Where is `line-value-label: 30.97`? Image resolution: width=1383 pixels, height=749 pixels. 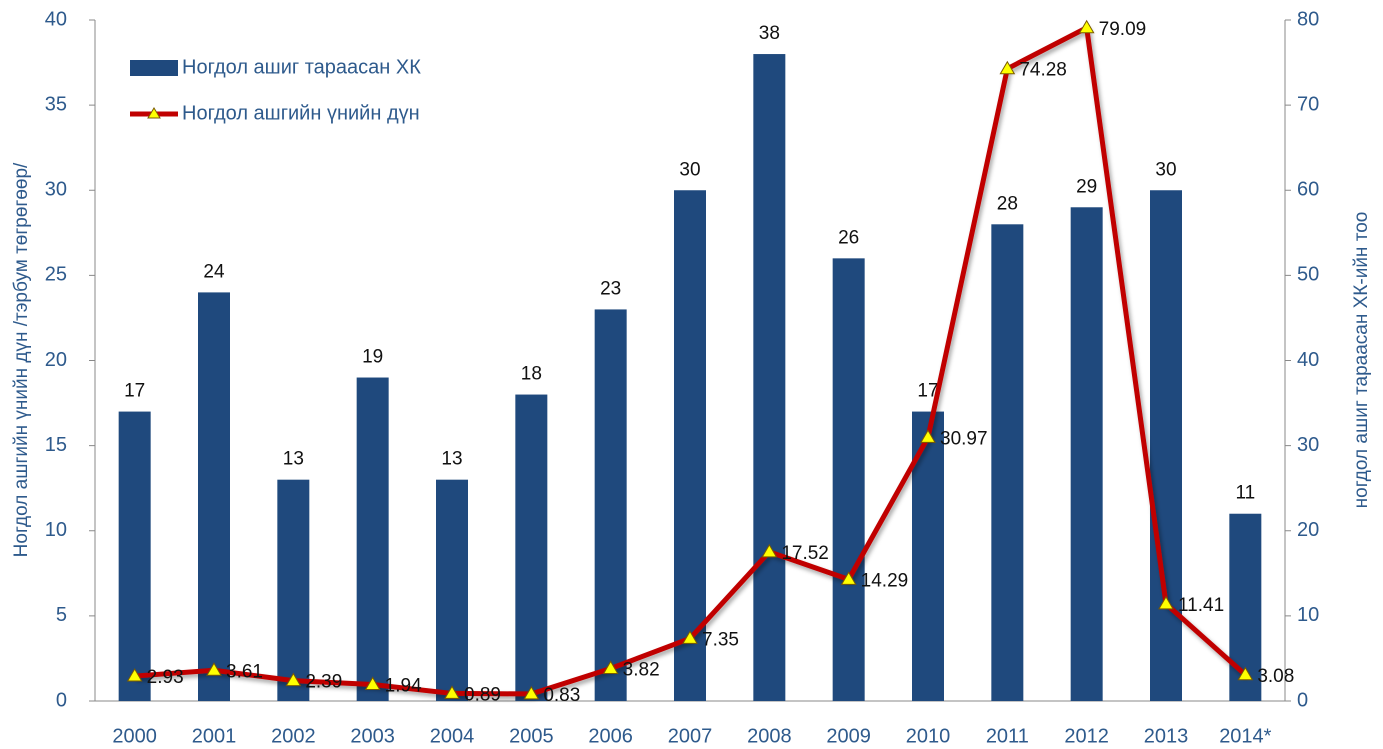
line-value-label: 30.97 is located at coordinates (964, 438).